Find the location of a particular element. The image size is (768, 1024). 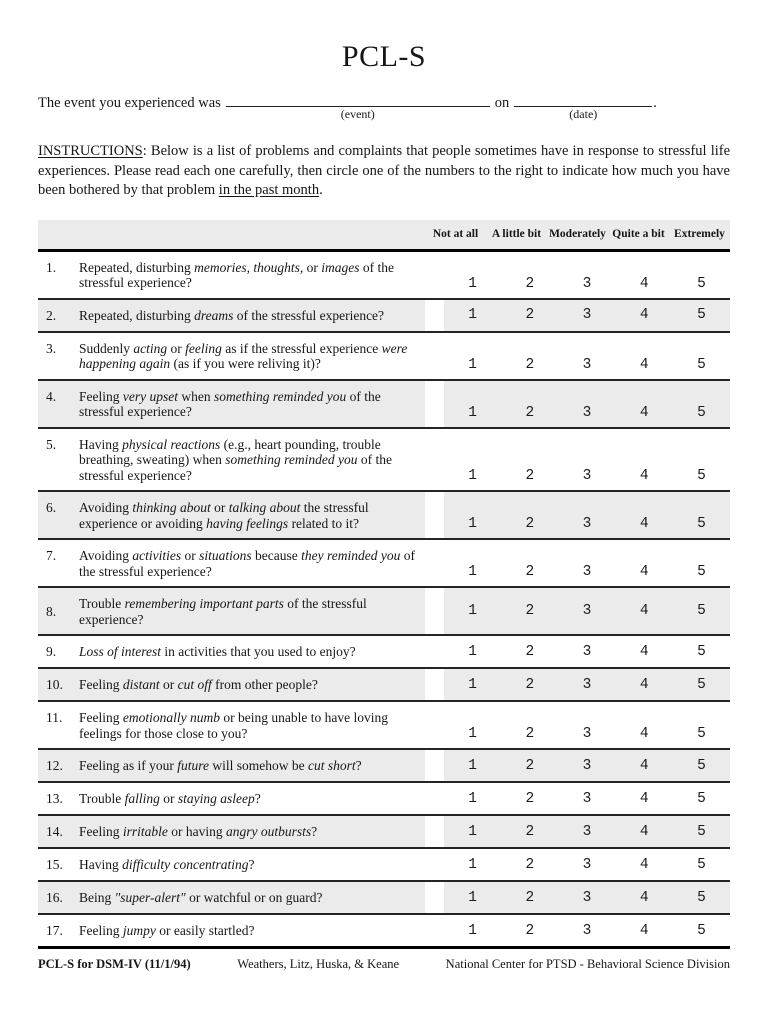

date-blank-field: (date) is located at coordinates (583, 106).